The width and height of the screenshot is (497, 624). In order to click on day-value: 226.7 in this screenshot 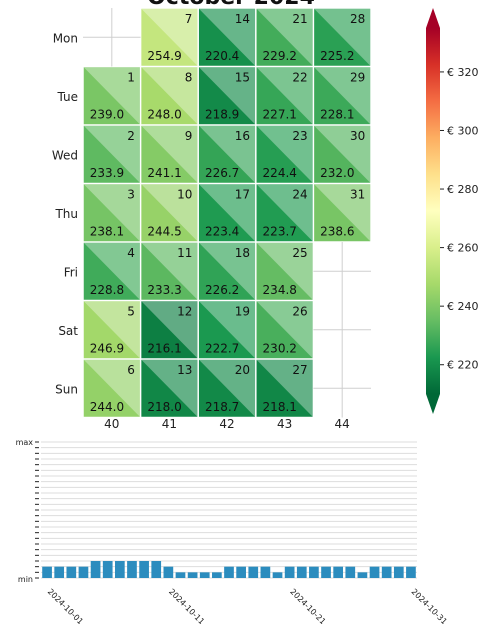, I will do `click(222, 173)`.